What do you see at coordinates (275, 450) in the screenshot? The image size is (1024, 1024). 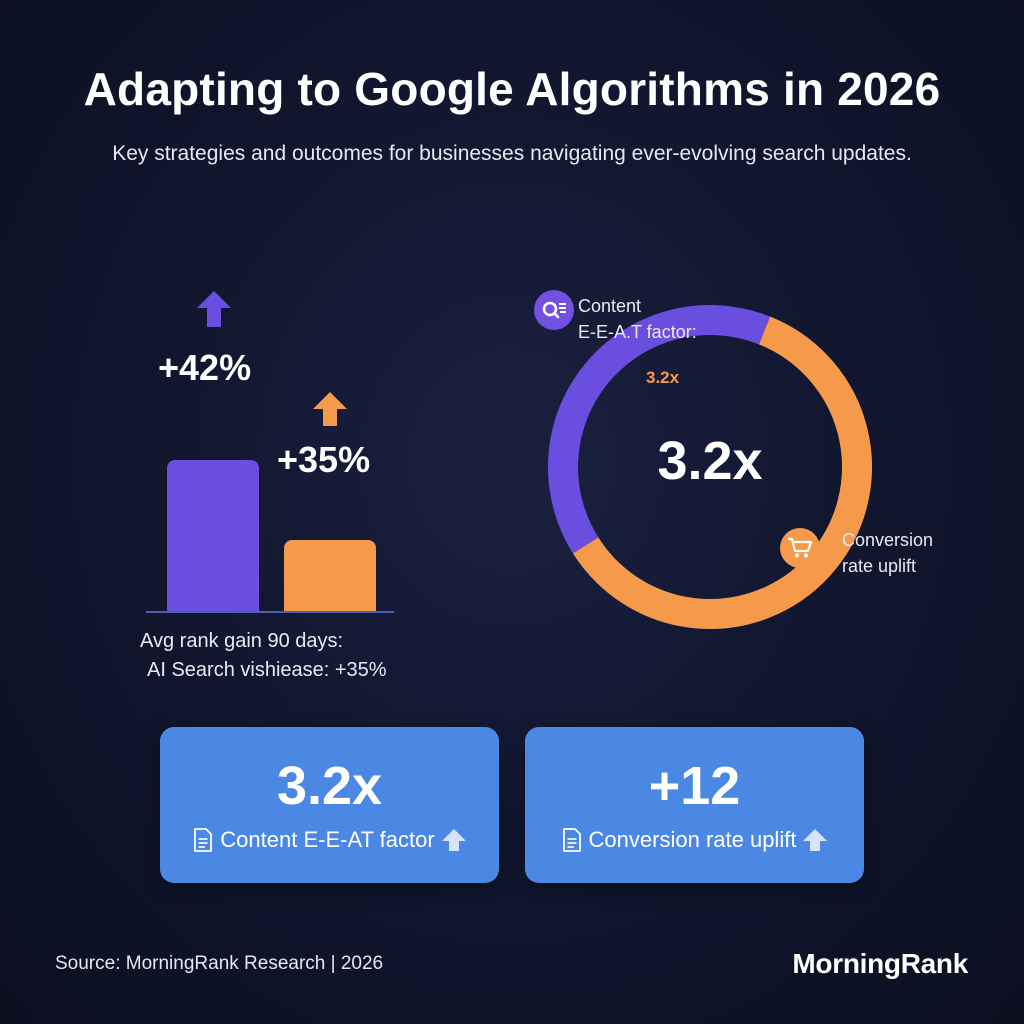 I see `rank-gain-bar-chart: +42% +35%` at bounding box center [275, 450].